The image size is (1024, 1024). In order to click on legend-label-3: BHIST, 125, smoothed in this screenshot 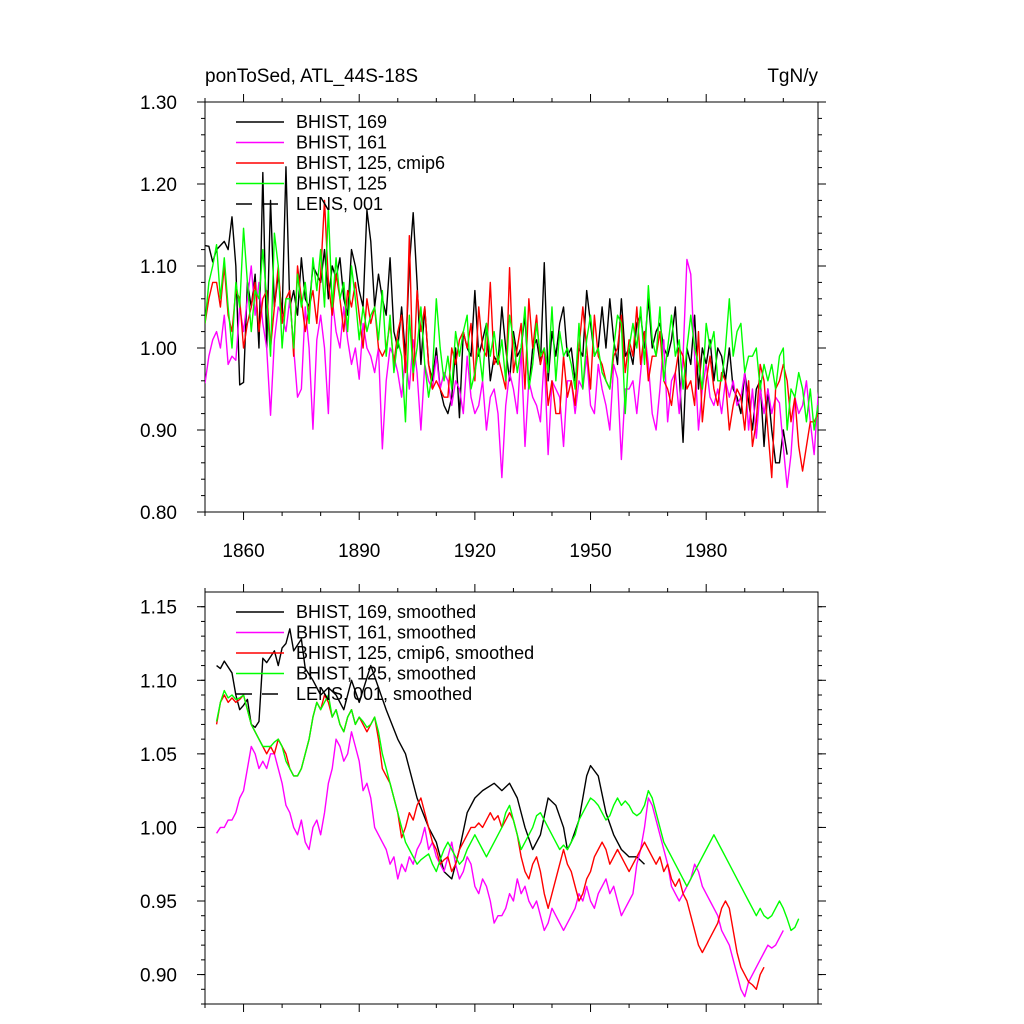, I will do `click(386, 674)`.